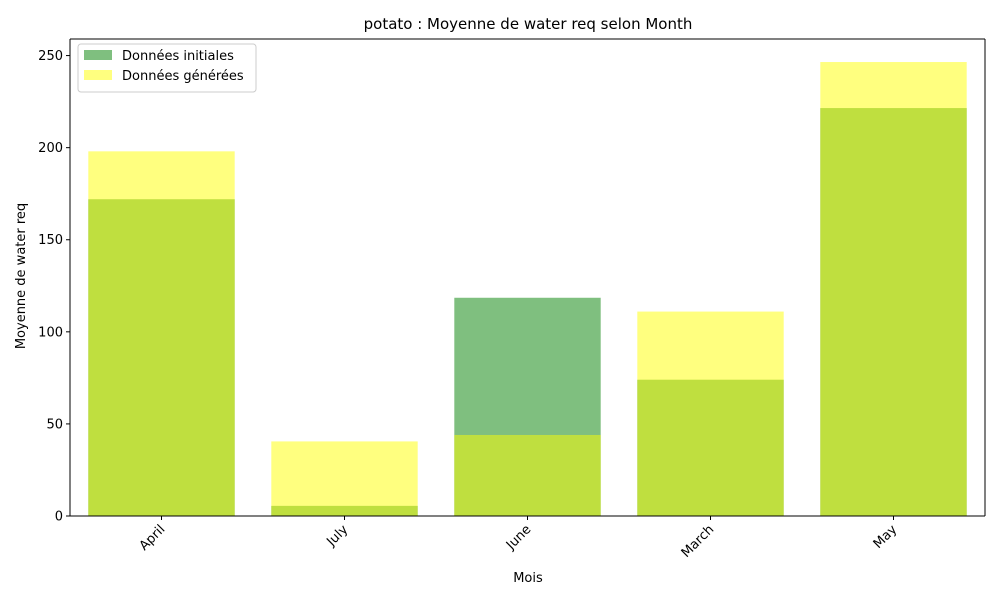  I want to click on y-tick-label: 100, so click(50, 332).